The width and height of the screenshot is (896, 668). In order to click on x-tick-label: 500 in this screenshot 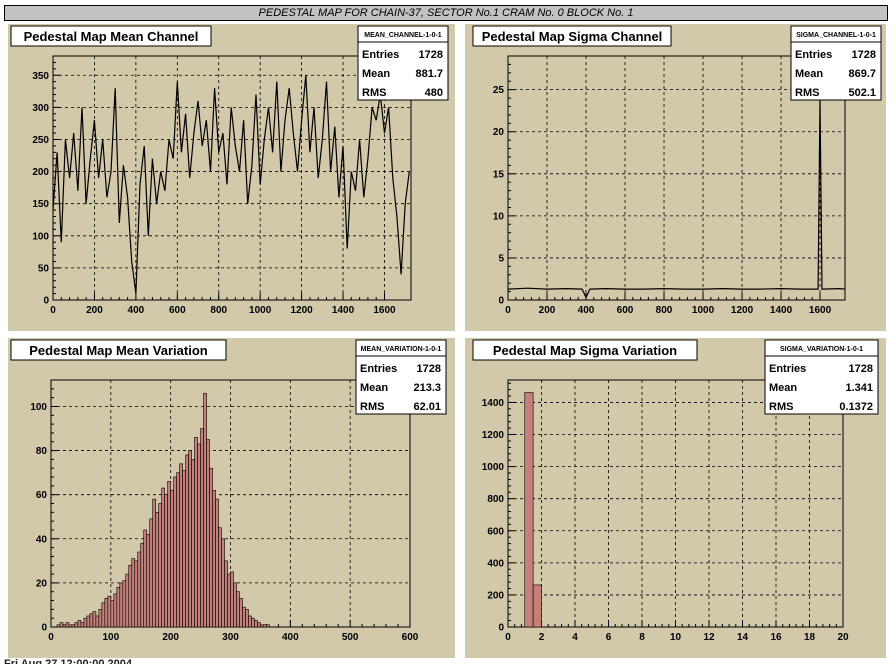, I will do `click(350, 637)`.